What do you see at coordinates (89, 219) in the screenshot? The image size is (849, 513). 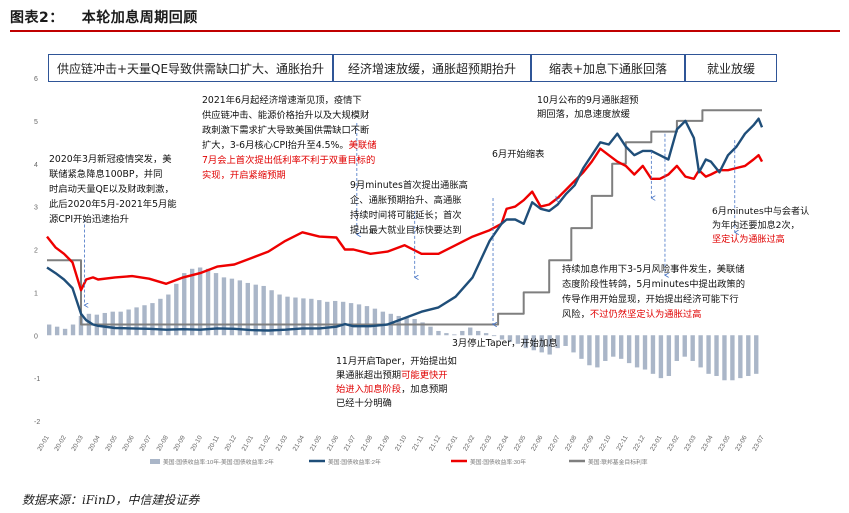 I see `annotation-line: 源CPI开始迅速抬升` at bounding box center [89, 219].